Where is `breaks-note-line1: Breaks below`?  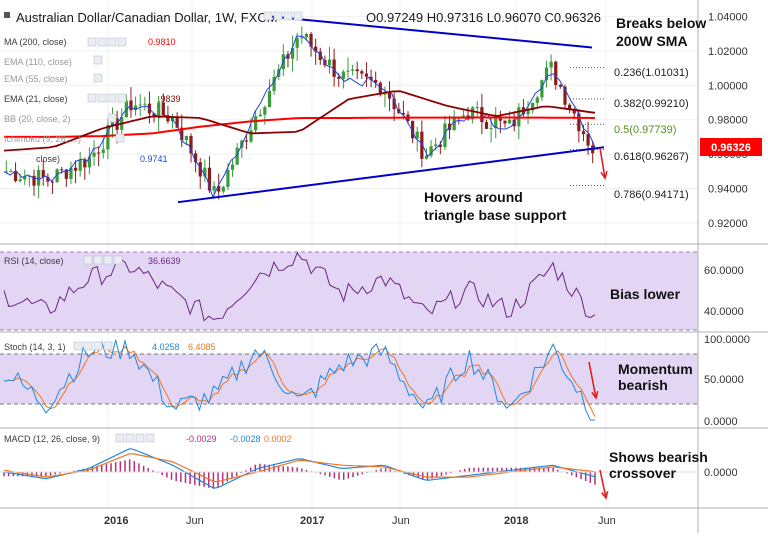
breaks-note-line1: Breaks below is located at coordinates (661, 23).